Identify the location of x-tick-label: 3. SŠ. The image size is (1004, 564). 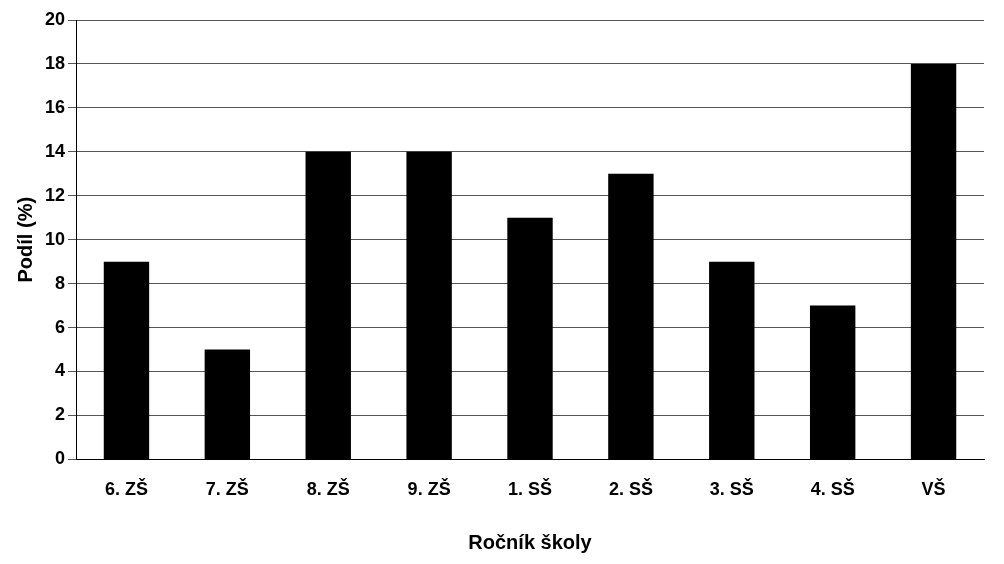
(731, 489).